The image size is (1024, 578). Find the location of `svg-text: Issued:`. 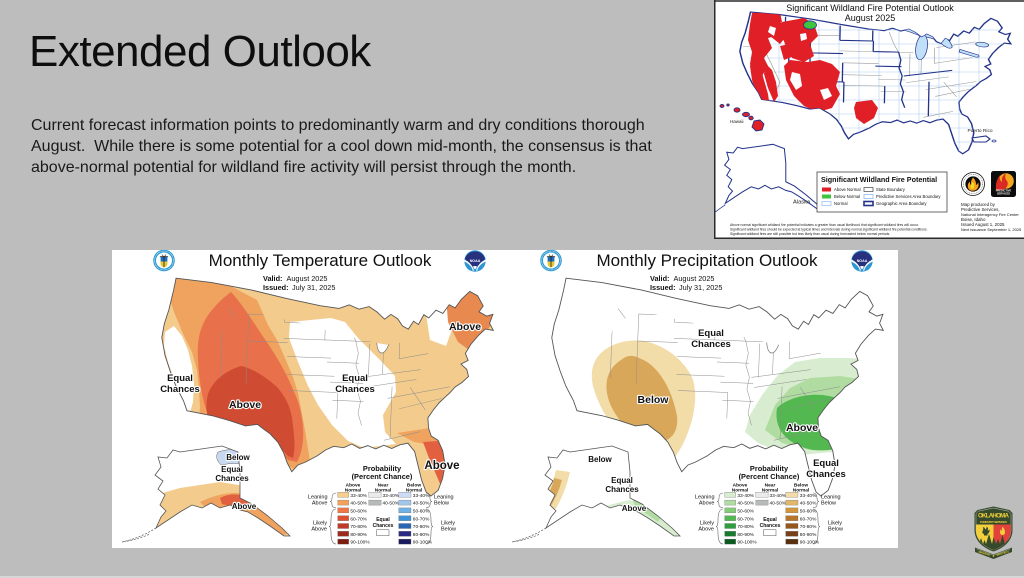

svg-text: Issued: is located at coordinates (276, 287).